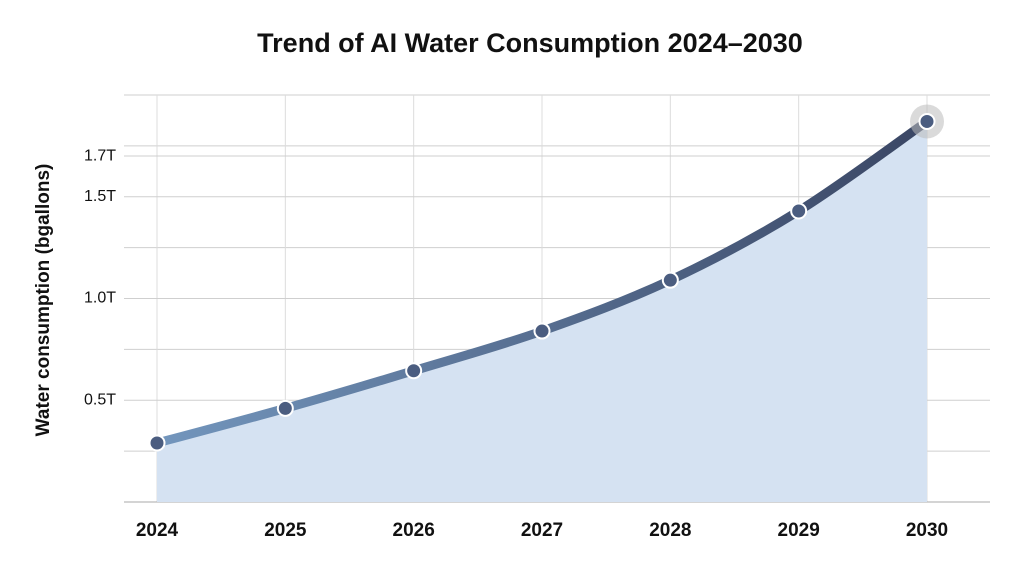 The height and width of the screenshot is (572, 1024). I want to click on x-tick-label: 2030, so click(927, 530).